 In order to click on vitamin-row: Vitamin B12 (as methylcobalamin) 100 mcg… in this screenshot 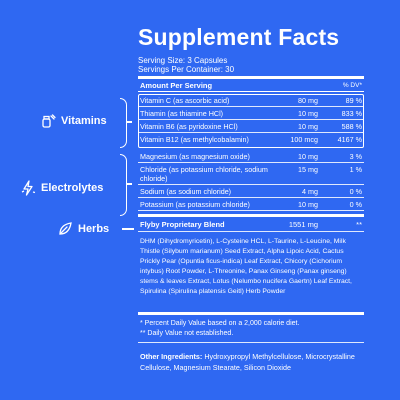, I will do `click(251, 140)`.